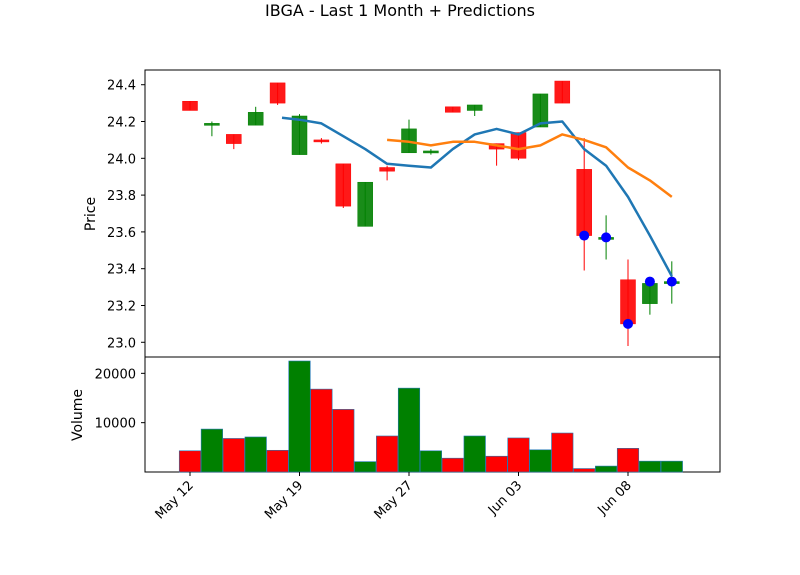 The image size is (800, 575). Describe the element at coordinates (400, 10) in the screenshot. I see `chart-title: IBGA - Last 1 Month + Predictions` at that location.